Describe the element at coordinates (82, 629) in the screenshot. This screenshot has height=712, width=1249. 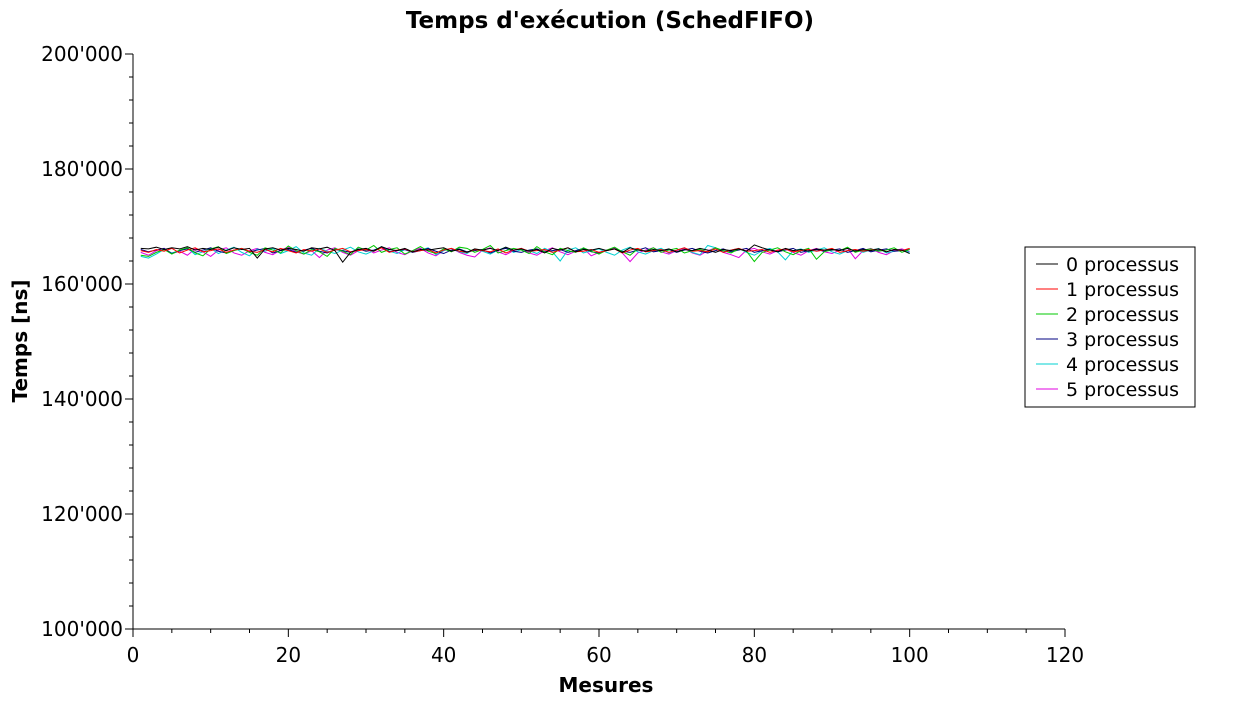
I see `y-tick-label: 100'000` at that location.